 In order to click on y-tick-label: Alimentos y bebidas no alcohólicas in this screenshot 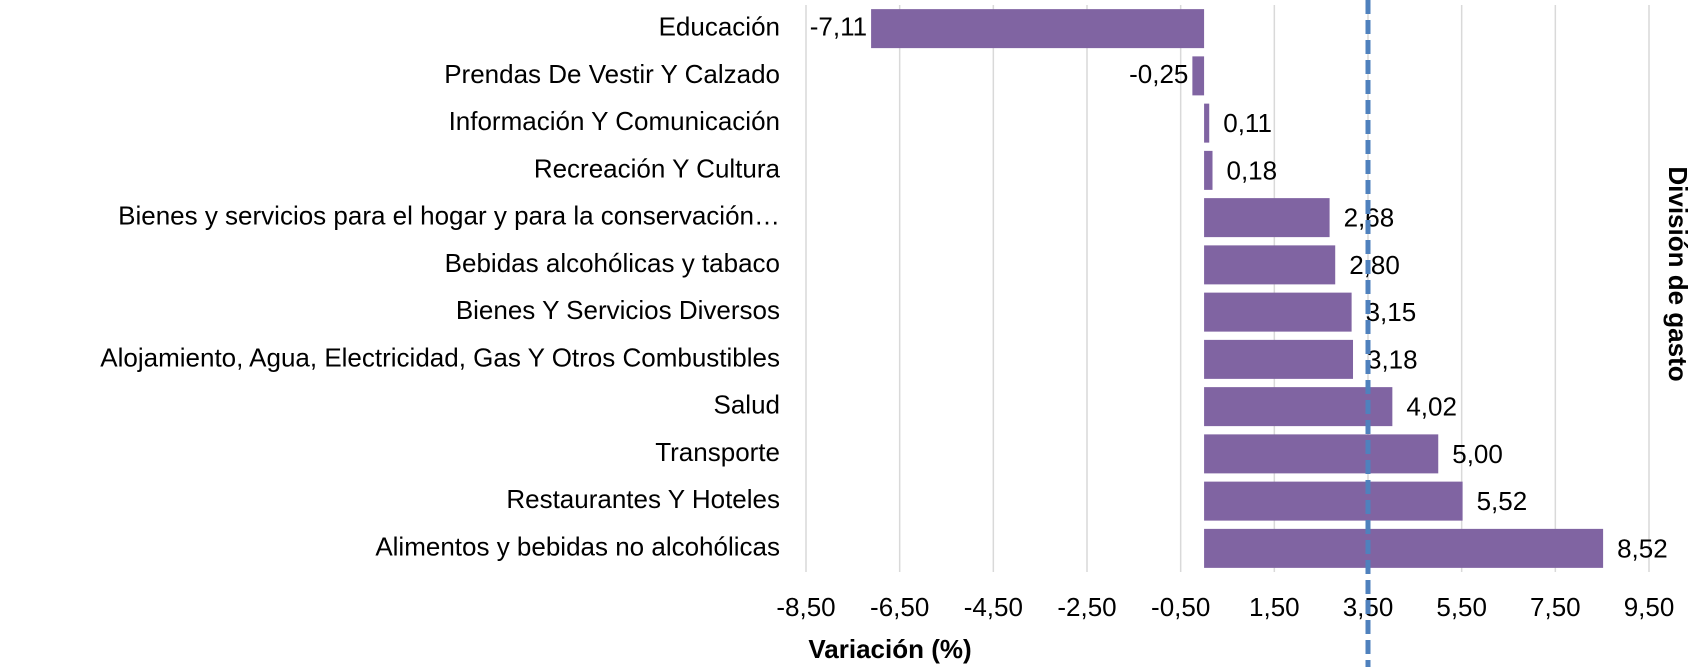, I will do `click(577, 546)`.